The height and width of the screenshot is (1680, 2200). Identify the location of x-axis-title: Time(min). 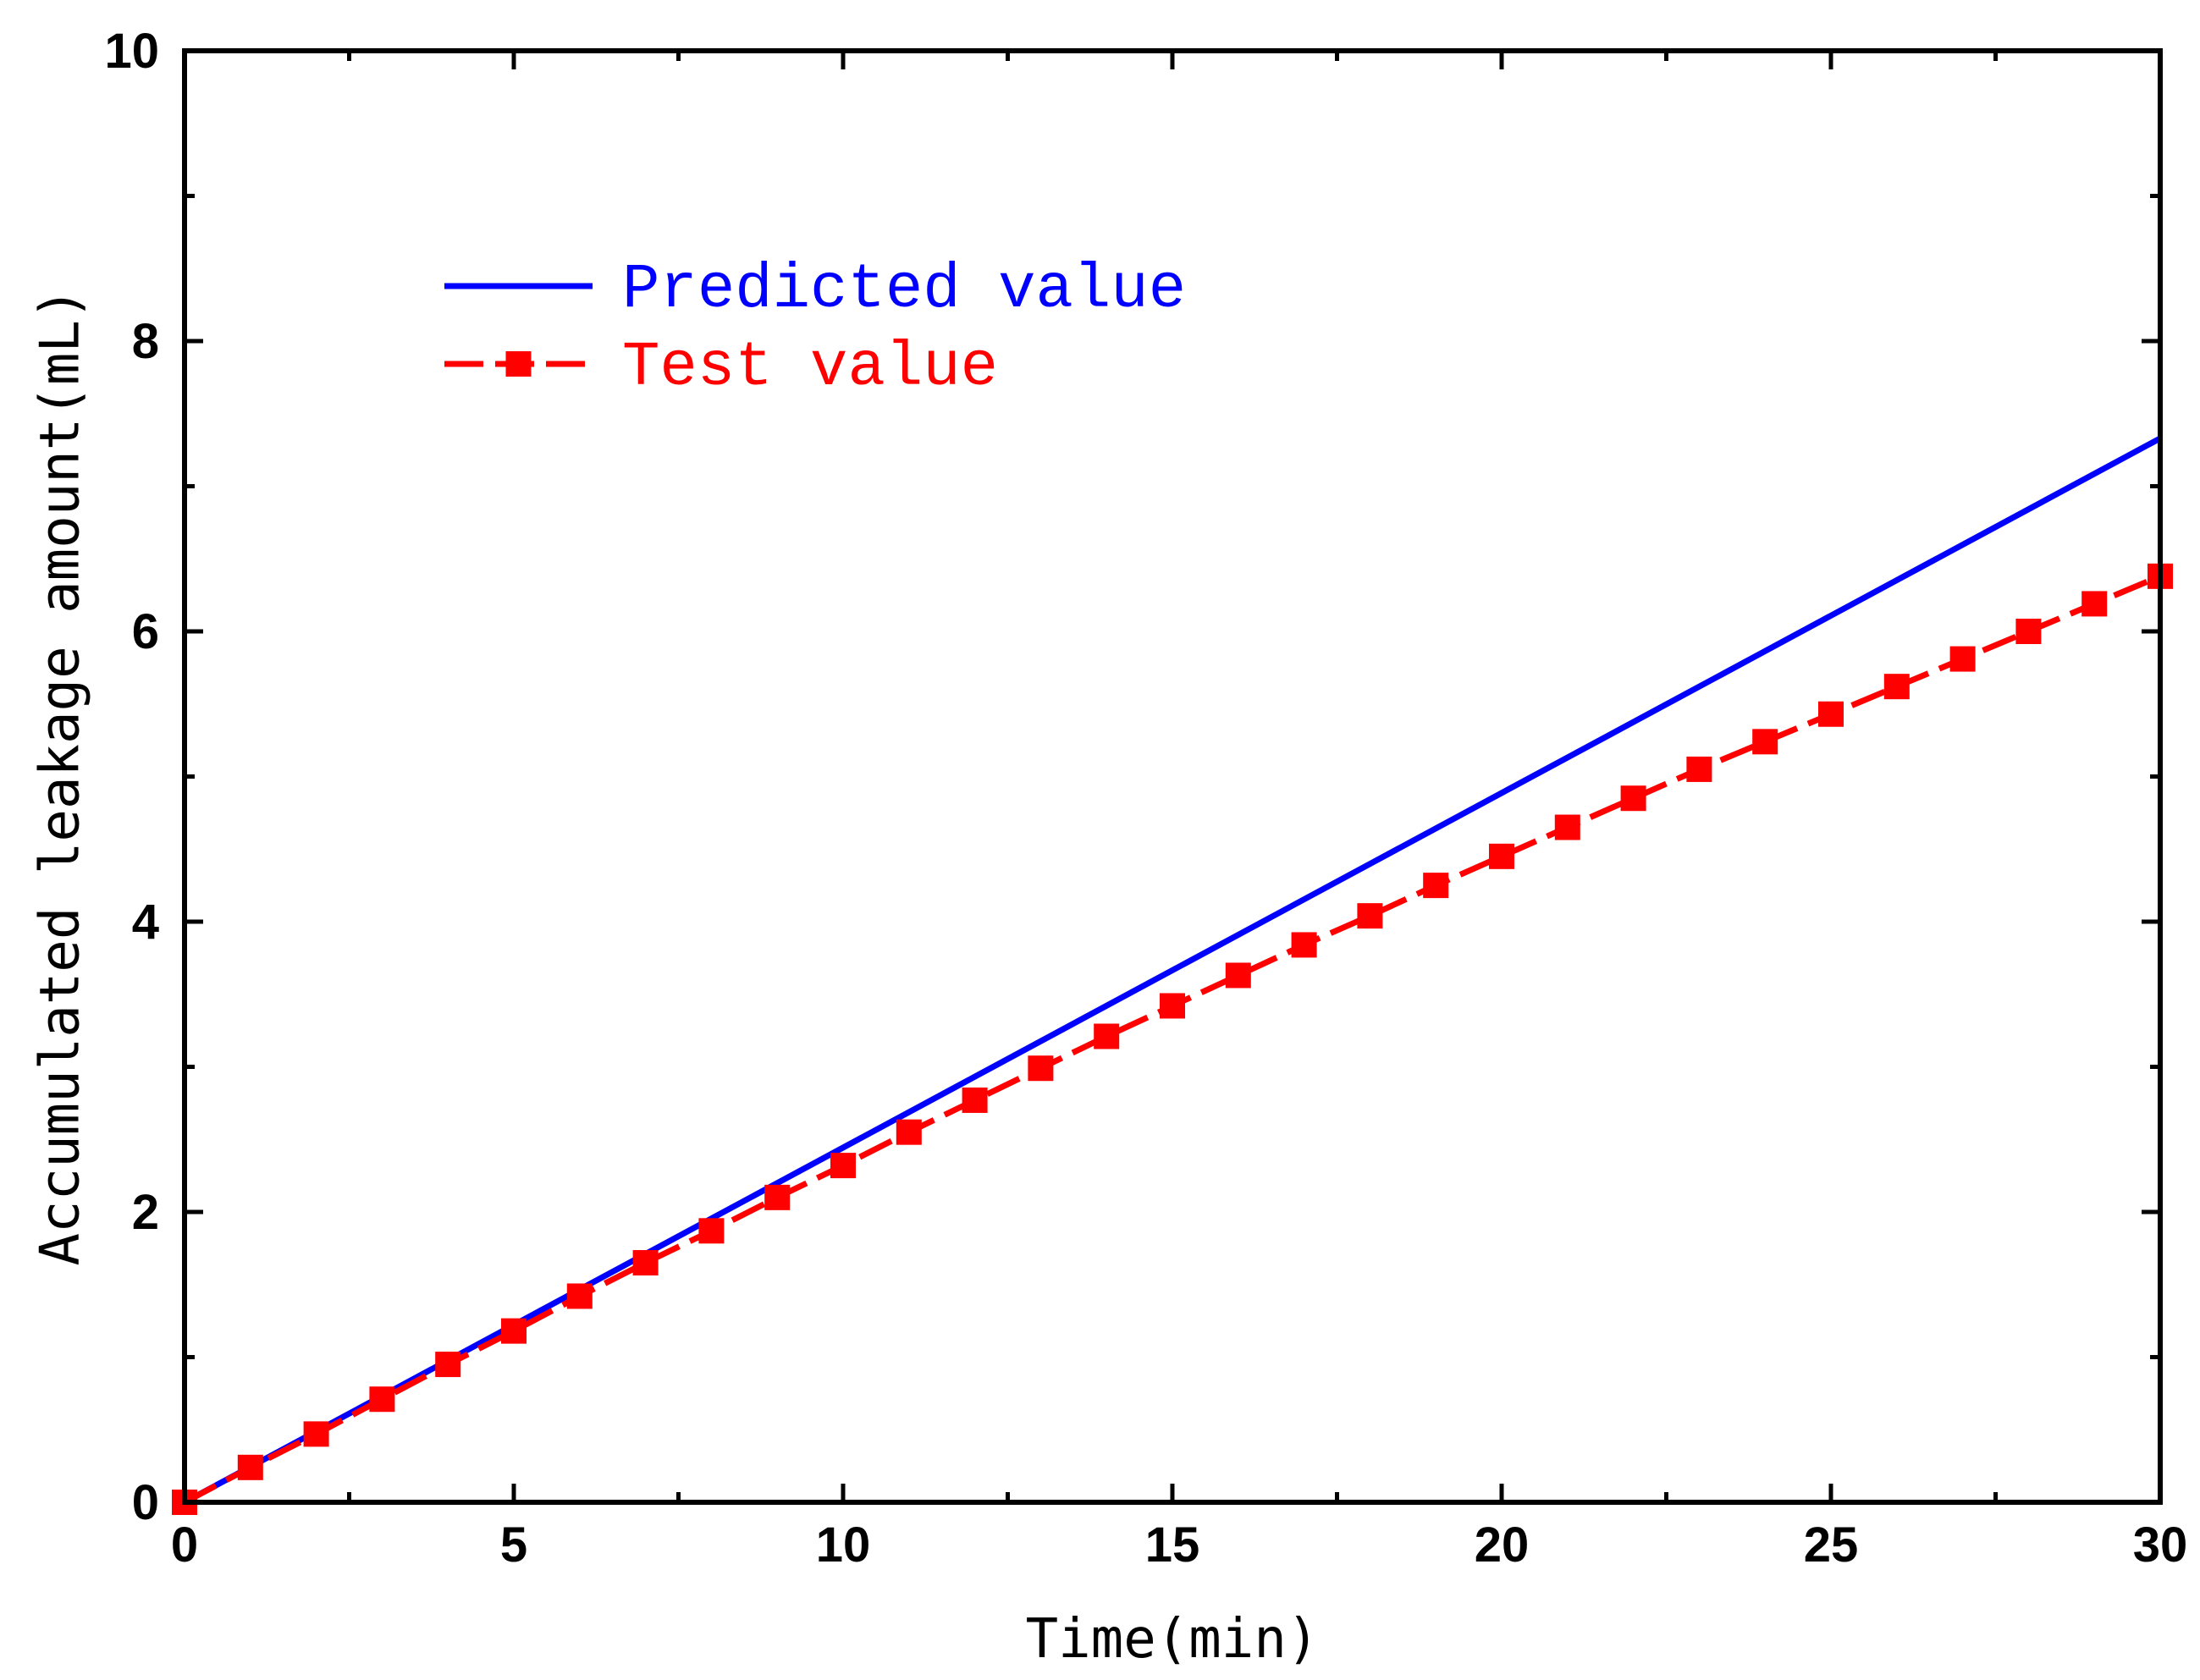
(1173, 1639).